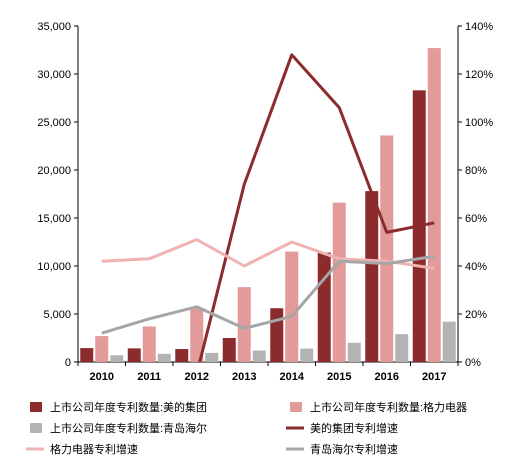 The height and width of the screenshot is (463, 520). What do you see at coordinates (476, 171) in the screenshot?
I see `y-right-tick-label: 80%` at bounding box center [476, 171].